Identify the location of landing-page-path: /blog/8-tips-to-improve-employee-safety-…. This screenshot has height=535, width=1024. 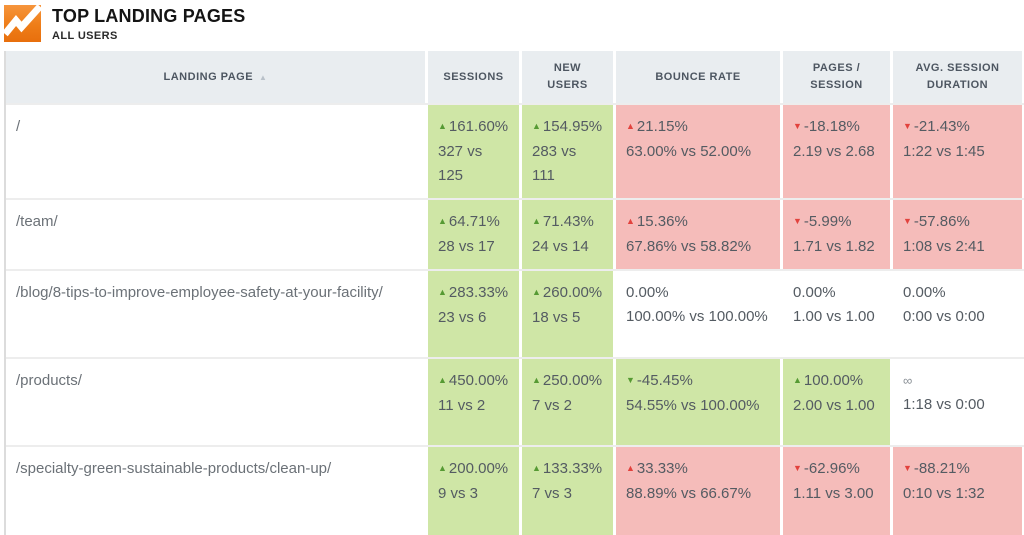
(215, 314).